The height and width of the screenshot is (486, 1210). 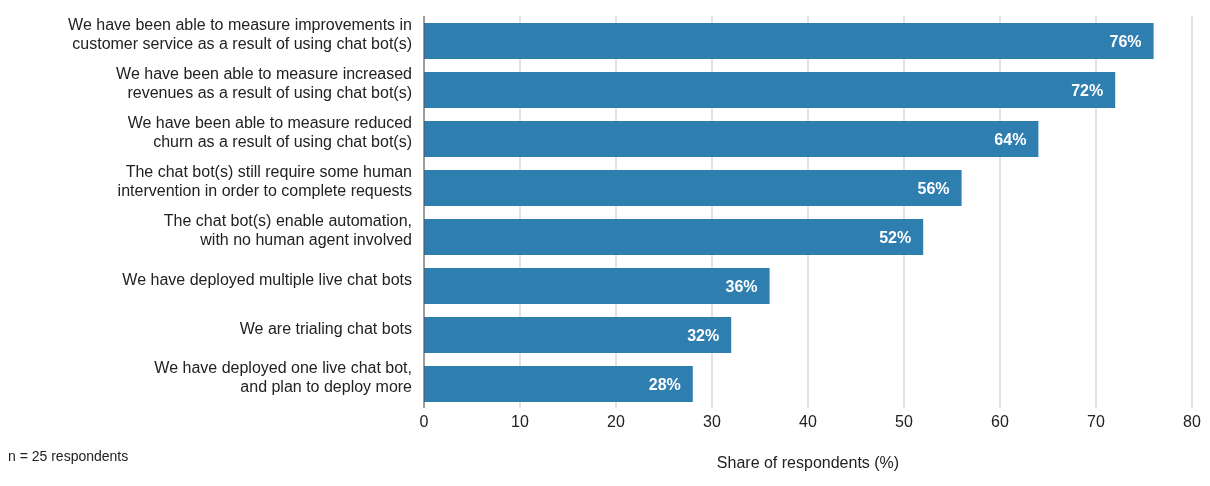 What do you see at coordinates (1087, 90) in the screenshot?
I see `data-label: 72%` at bounding box center [1087, 90].